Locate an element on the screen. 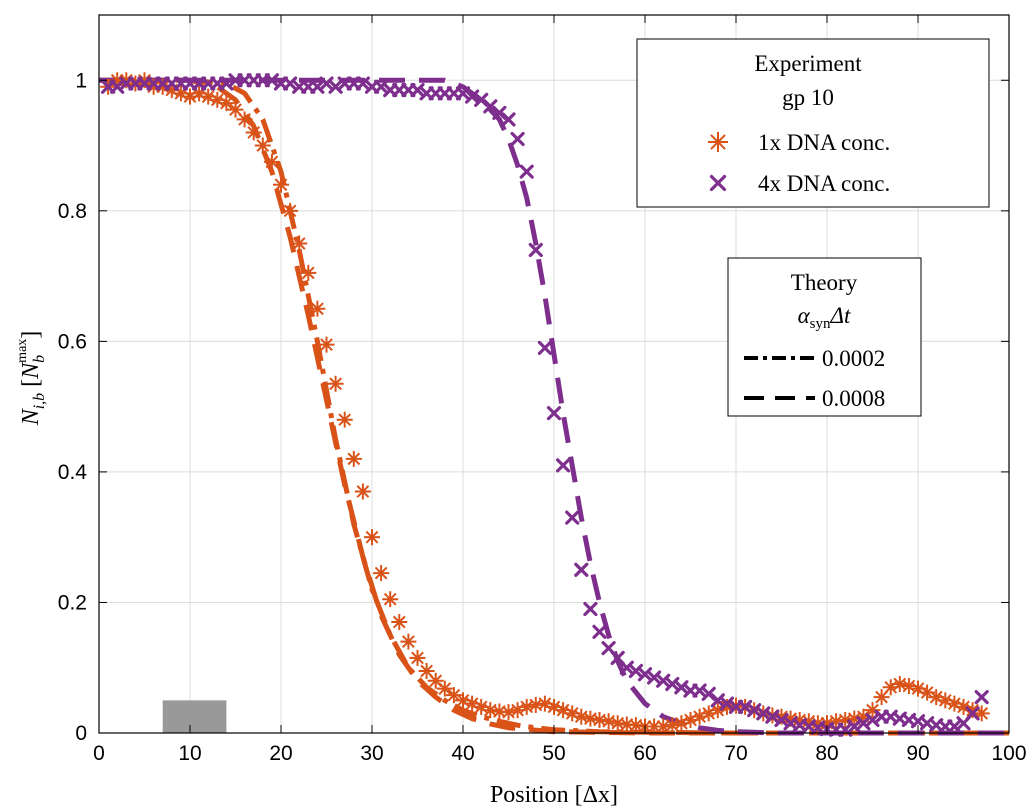 This screenshot has width=1035, height=811. legend-experiment-entry-4x: 4x DNA conc. is located at coordinates (824, 183).